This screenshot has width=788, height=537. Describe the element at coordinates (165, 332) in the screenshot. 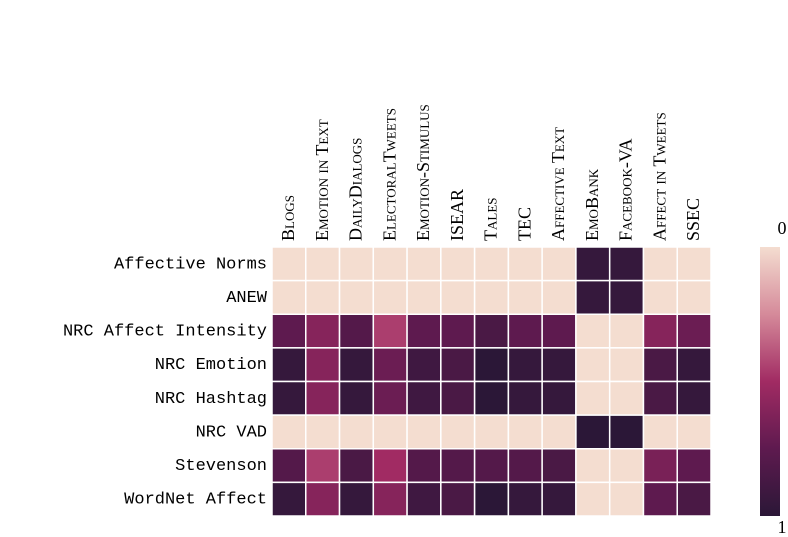

I see `row-label: NRC Affect Intensity` at that location.